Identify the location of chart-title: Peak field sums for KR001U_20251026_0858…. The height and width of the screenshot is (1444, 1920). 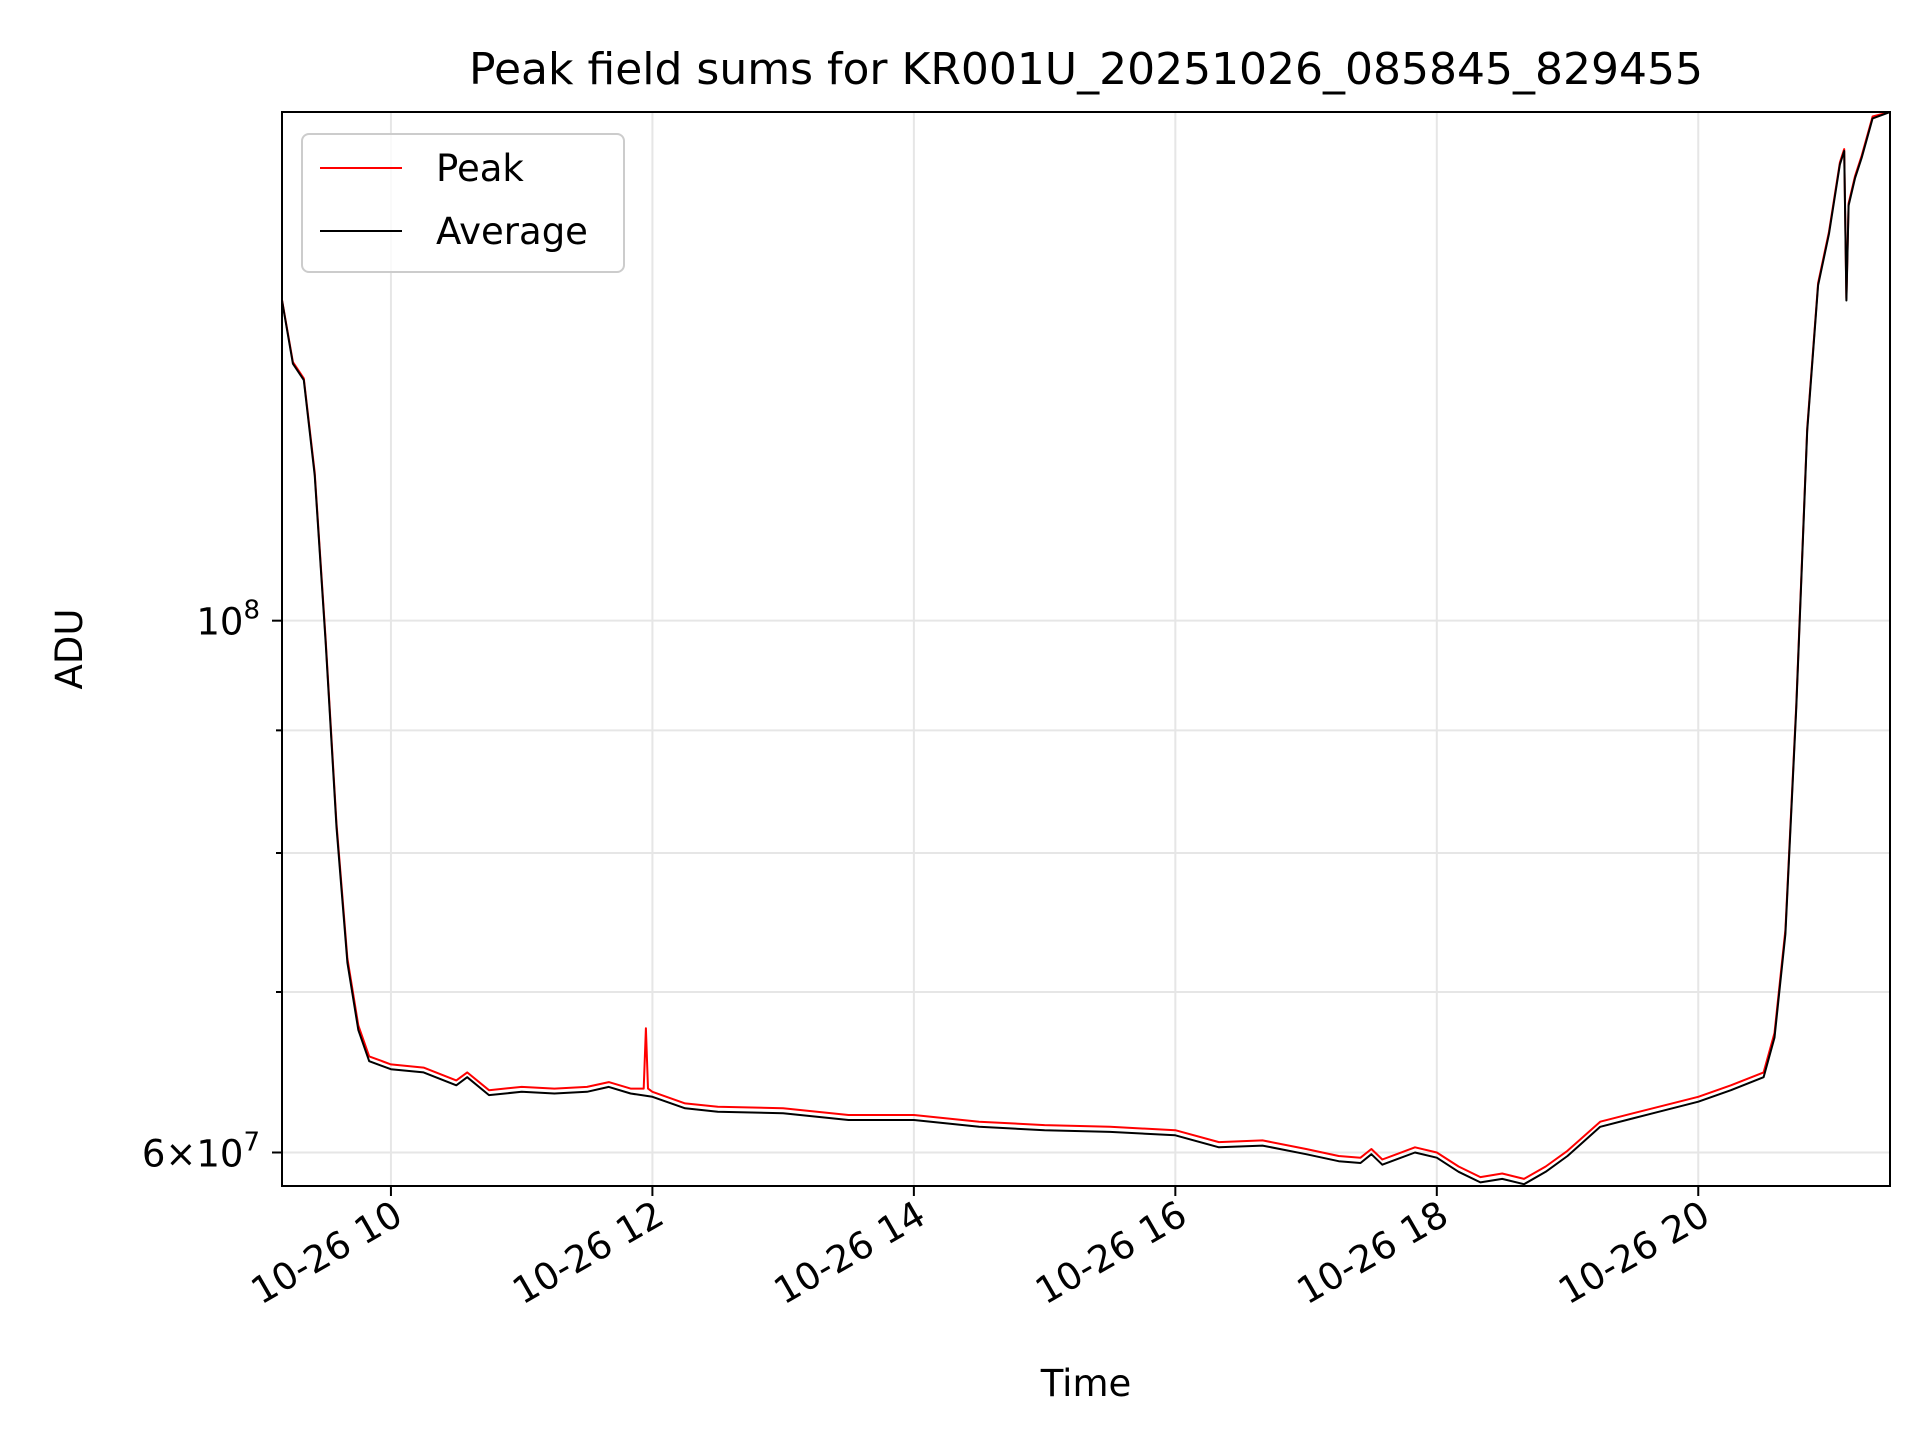
(1086, 69).